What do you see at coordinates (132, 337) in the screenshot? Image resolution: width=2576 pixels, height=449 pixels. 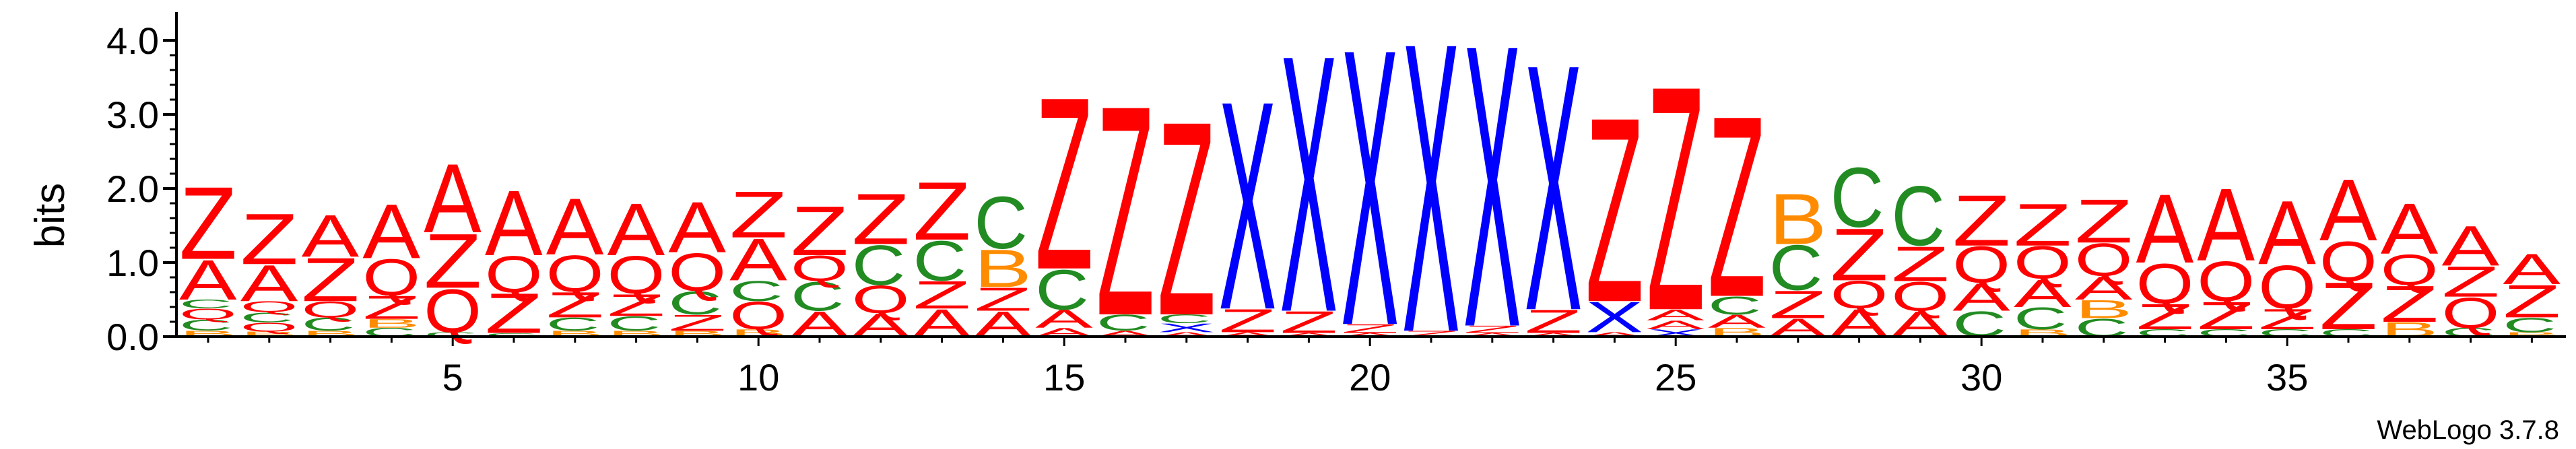 I see `y-tick-label: 0.0` at bounding box center [132, 337].